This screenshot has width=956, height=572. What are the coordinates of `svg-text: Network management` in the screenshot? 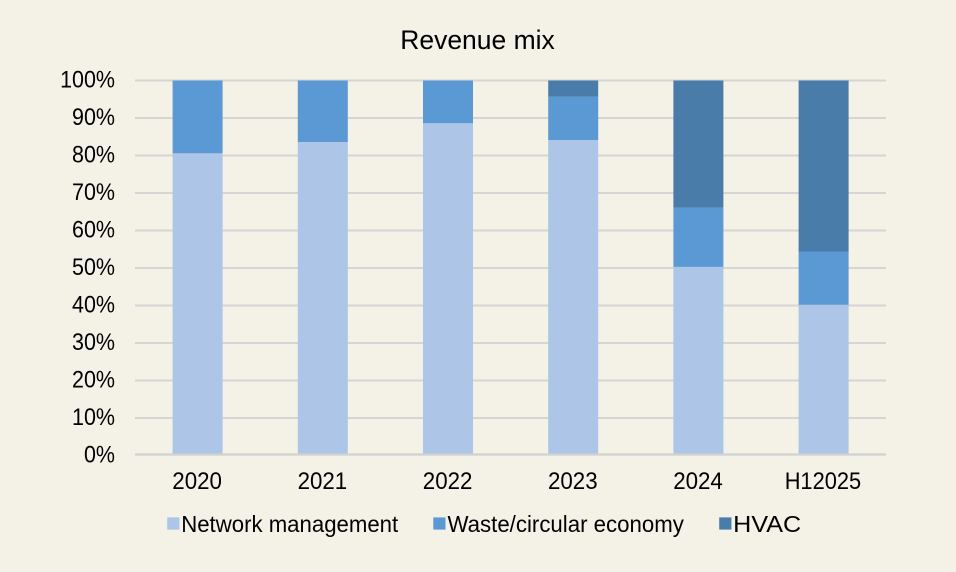 It's located at (289, 524).